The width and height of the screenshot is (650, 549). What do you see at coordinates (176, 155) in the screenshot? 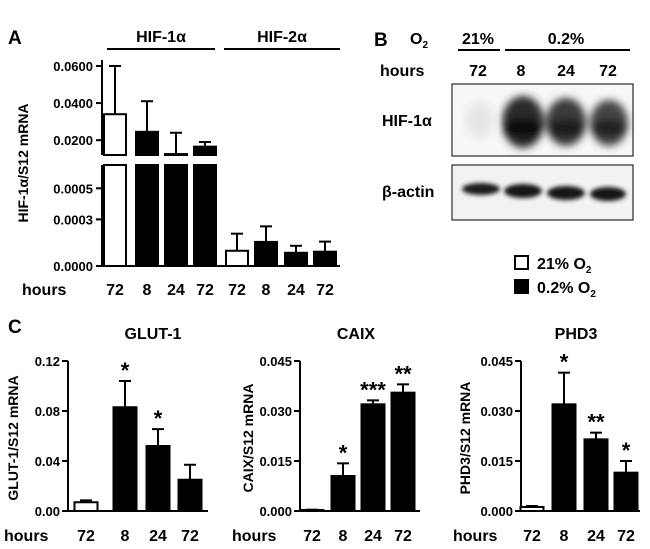
I see `bar-a-2-upper` at bounding box center [176, 155].